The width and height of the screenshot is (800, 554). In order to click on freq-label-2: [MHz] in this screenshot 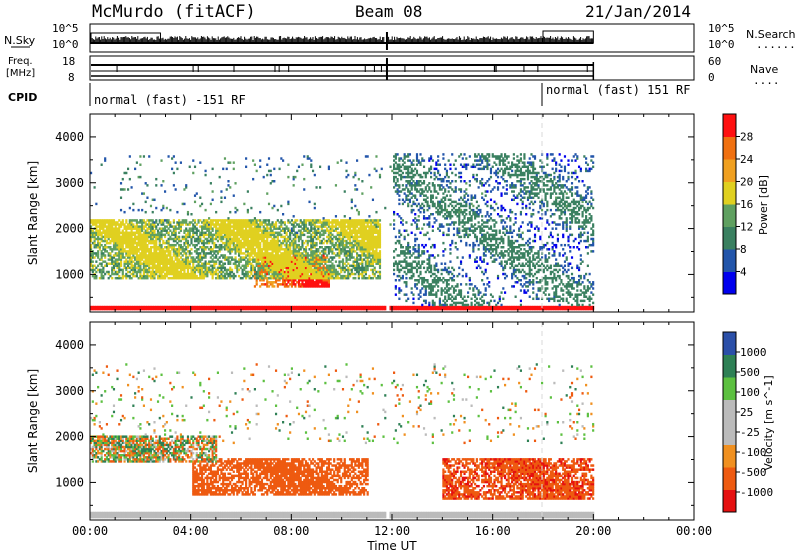, I will do `click(20, 73)`.